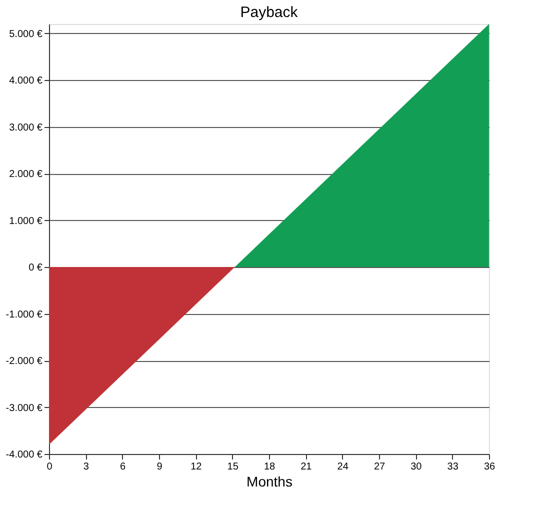 The image size is (535, 524). Describe the element at coordinates (26, 174) in the screenshot. I see `y-tick-label: 2.000 €` at that location.